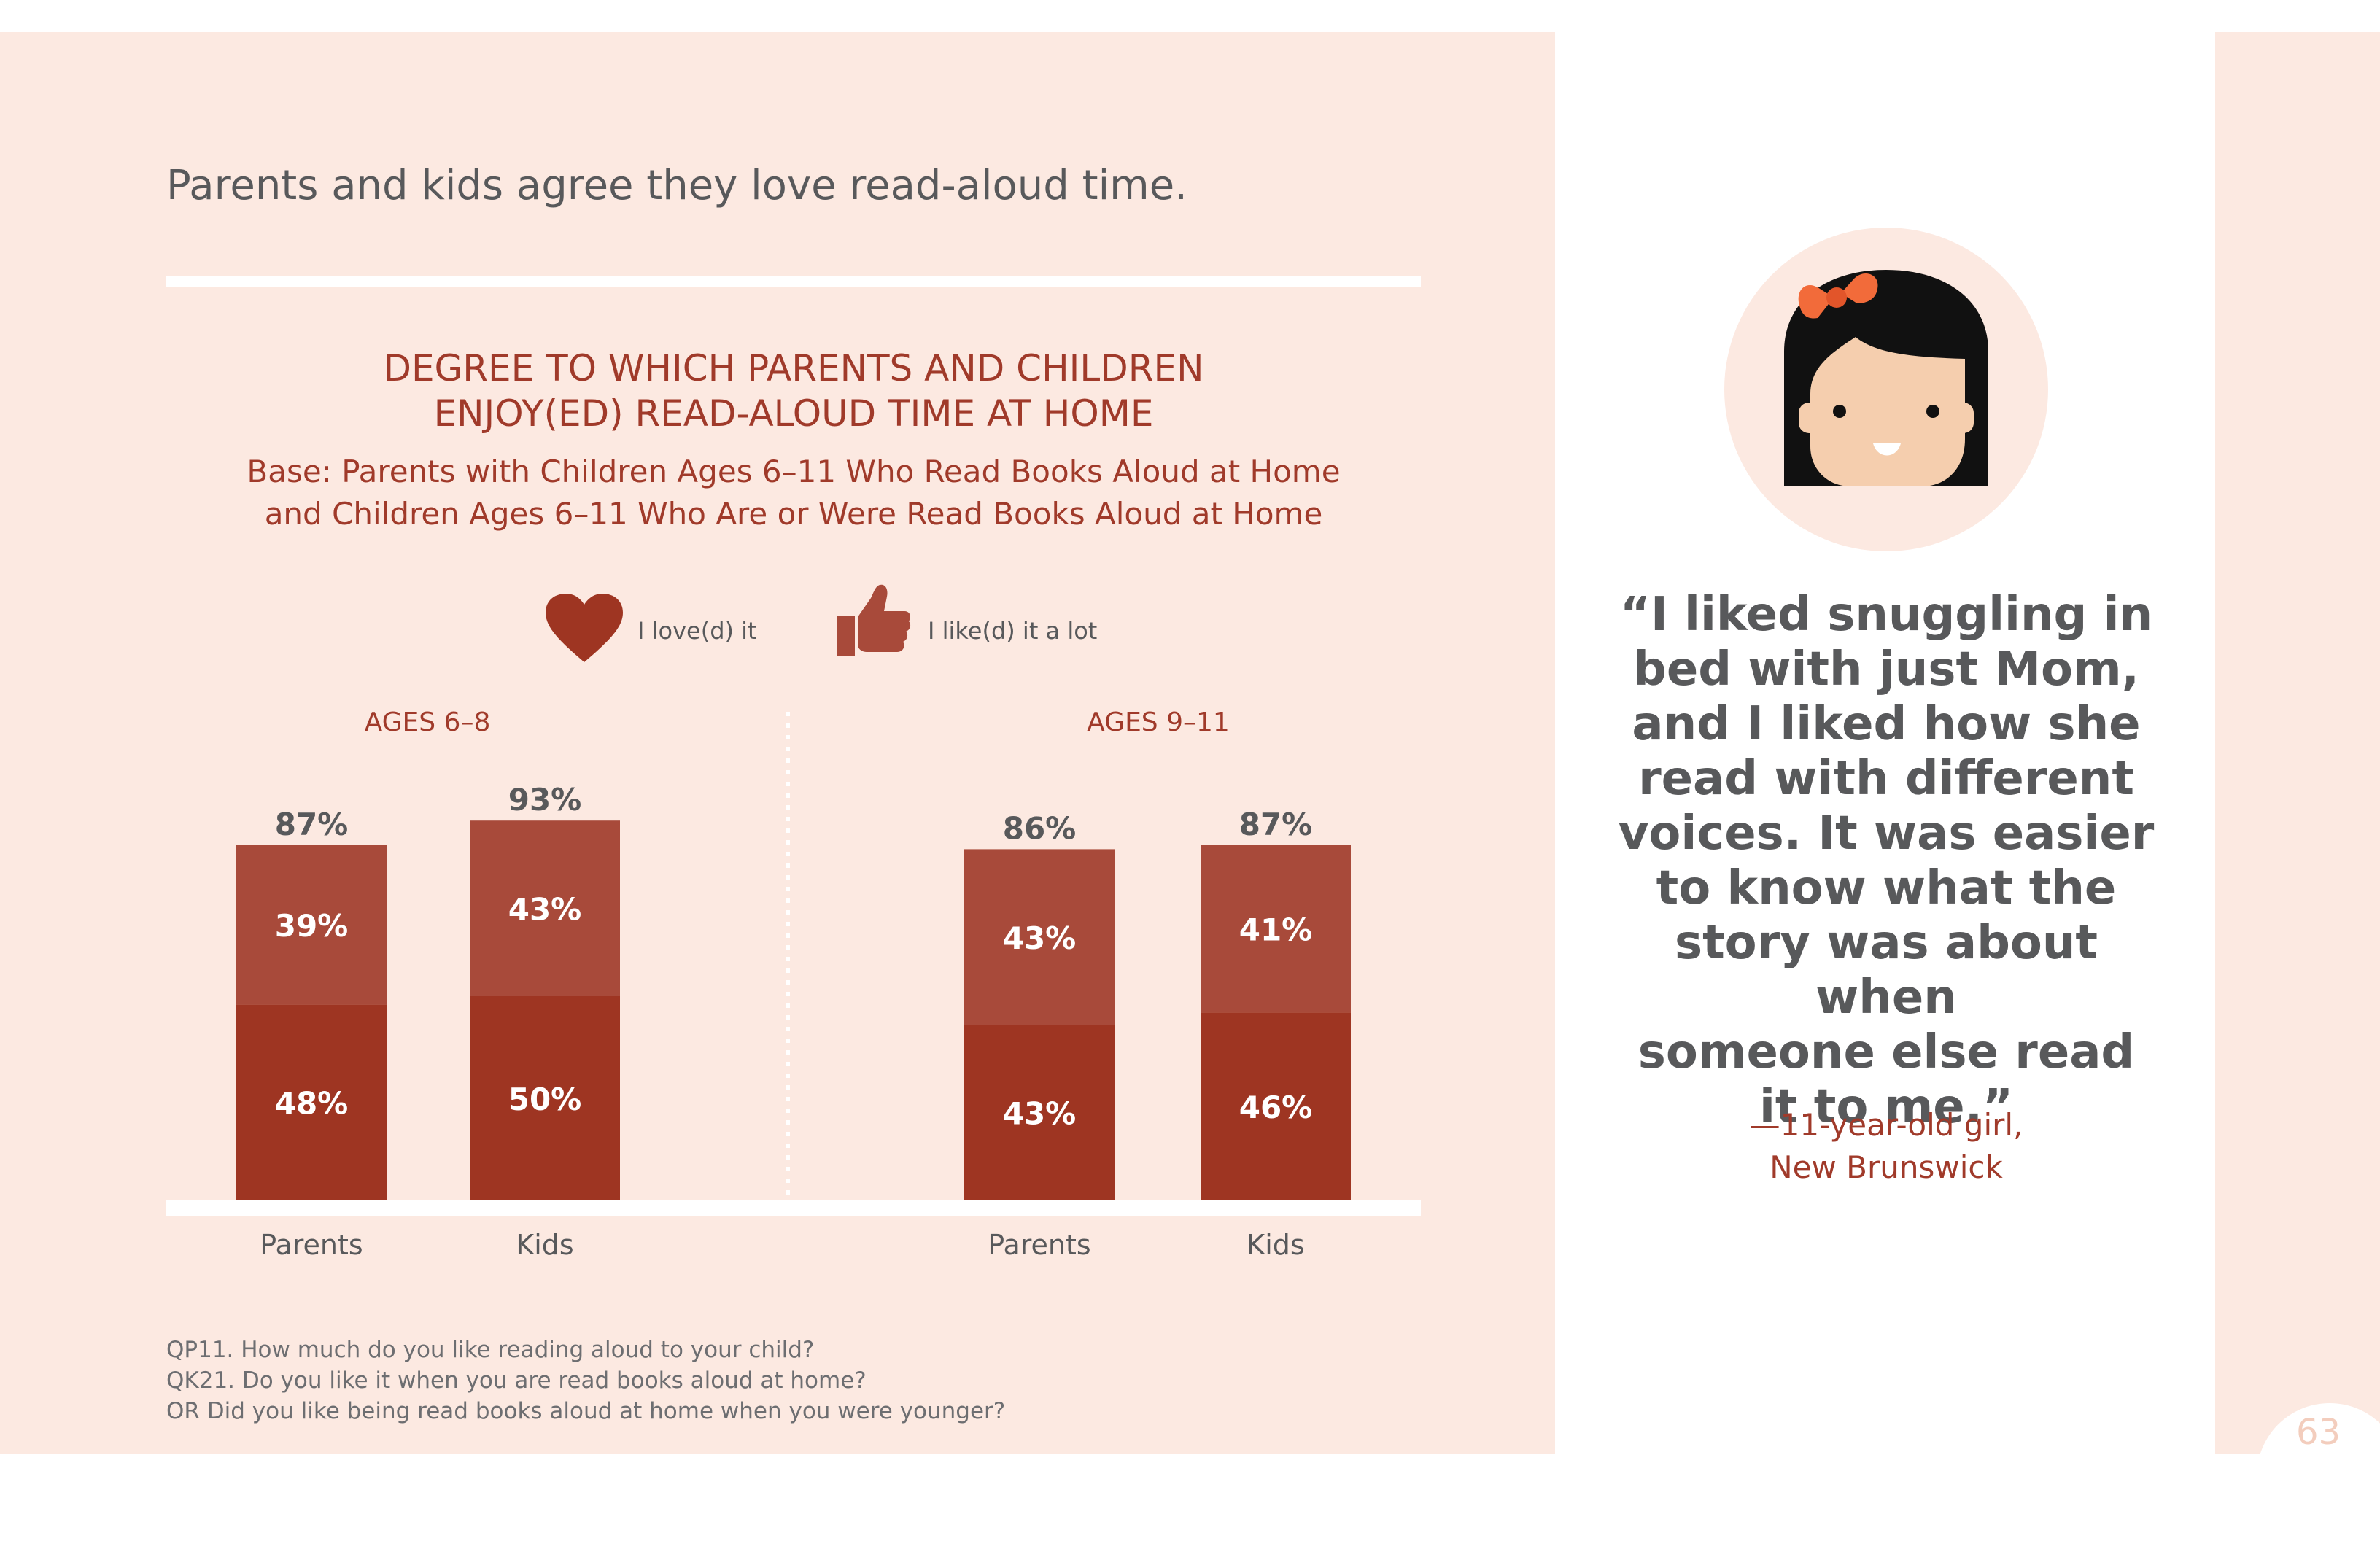  What do you see at coordinates (2318, 1432) in the screenshot?
I see `page-number: 63` at bounding box center [2318, 1432].